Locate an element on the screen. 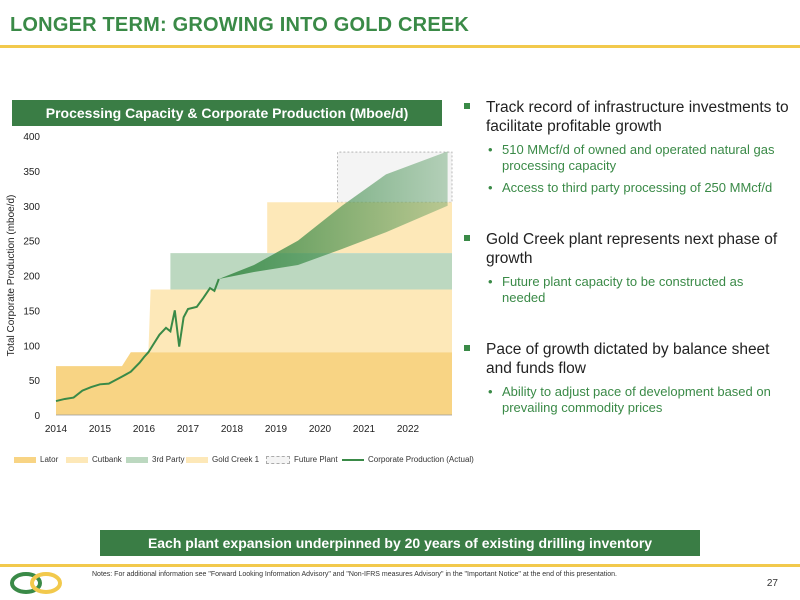  y-tick-label: 0 is located at coordinates (37, 416).